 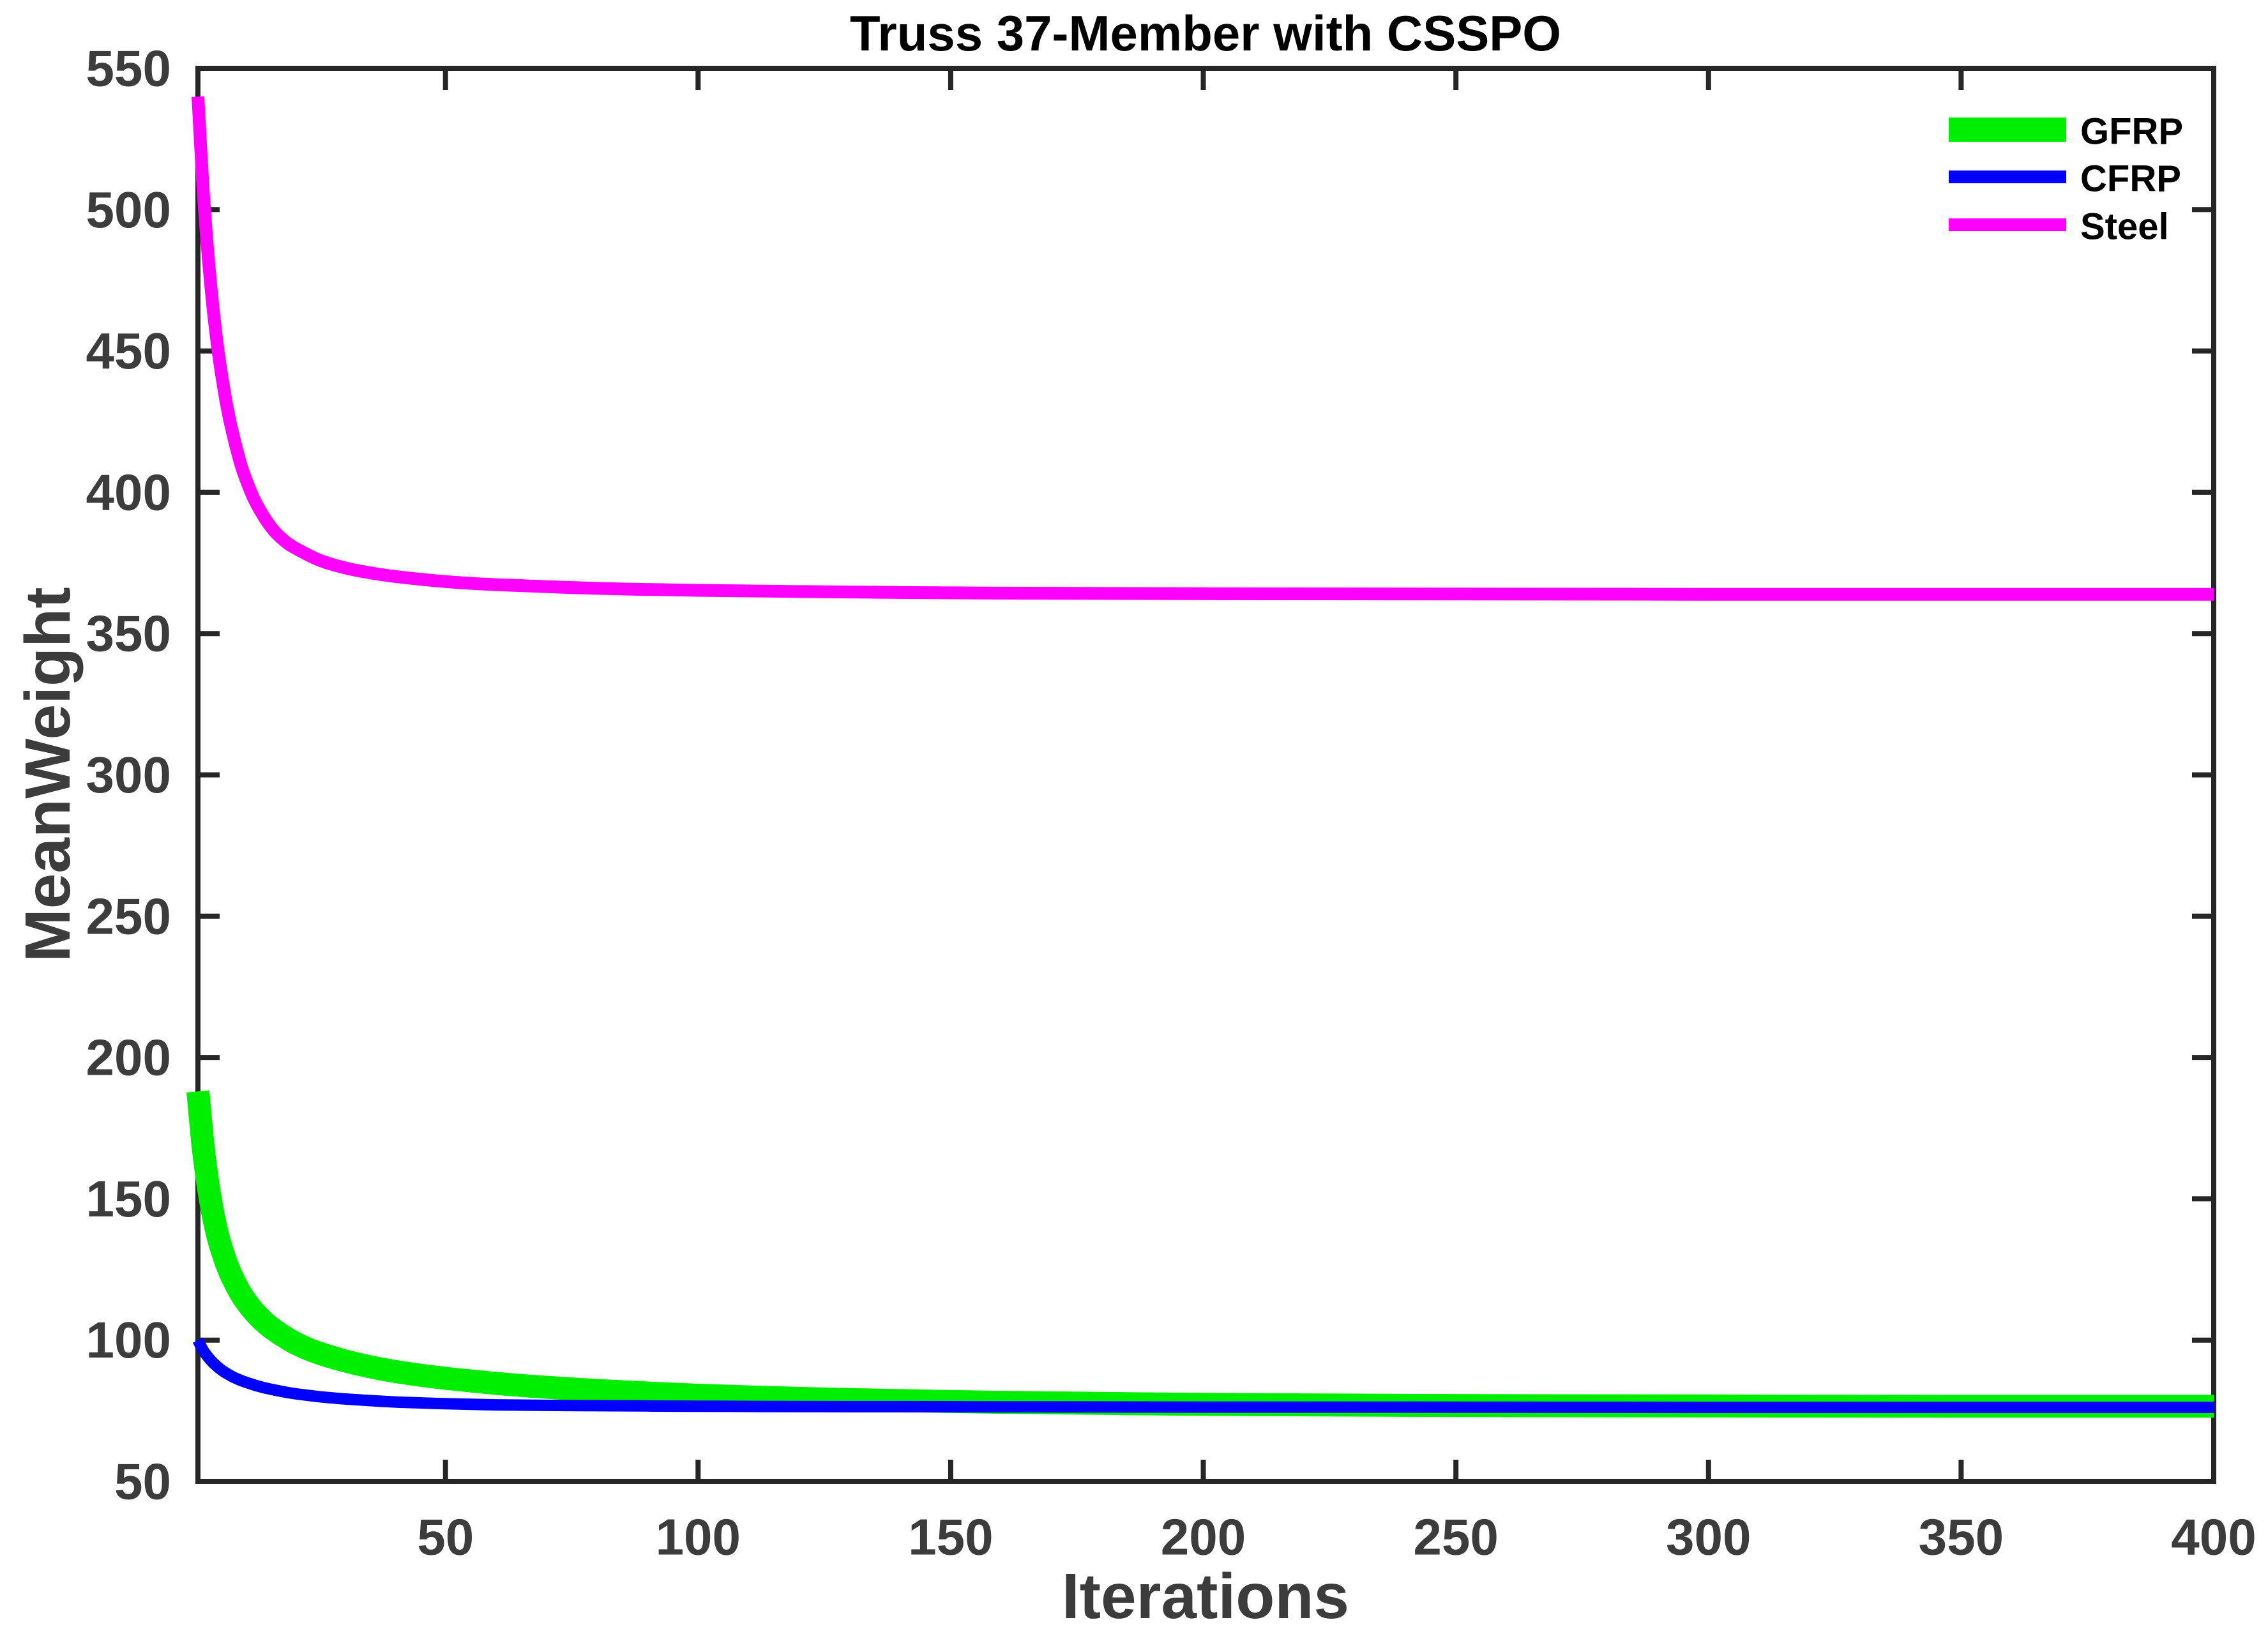 I want to click on x-tick-label: 150, so click(x=950, y=1538).